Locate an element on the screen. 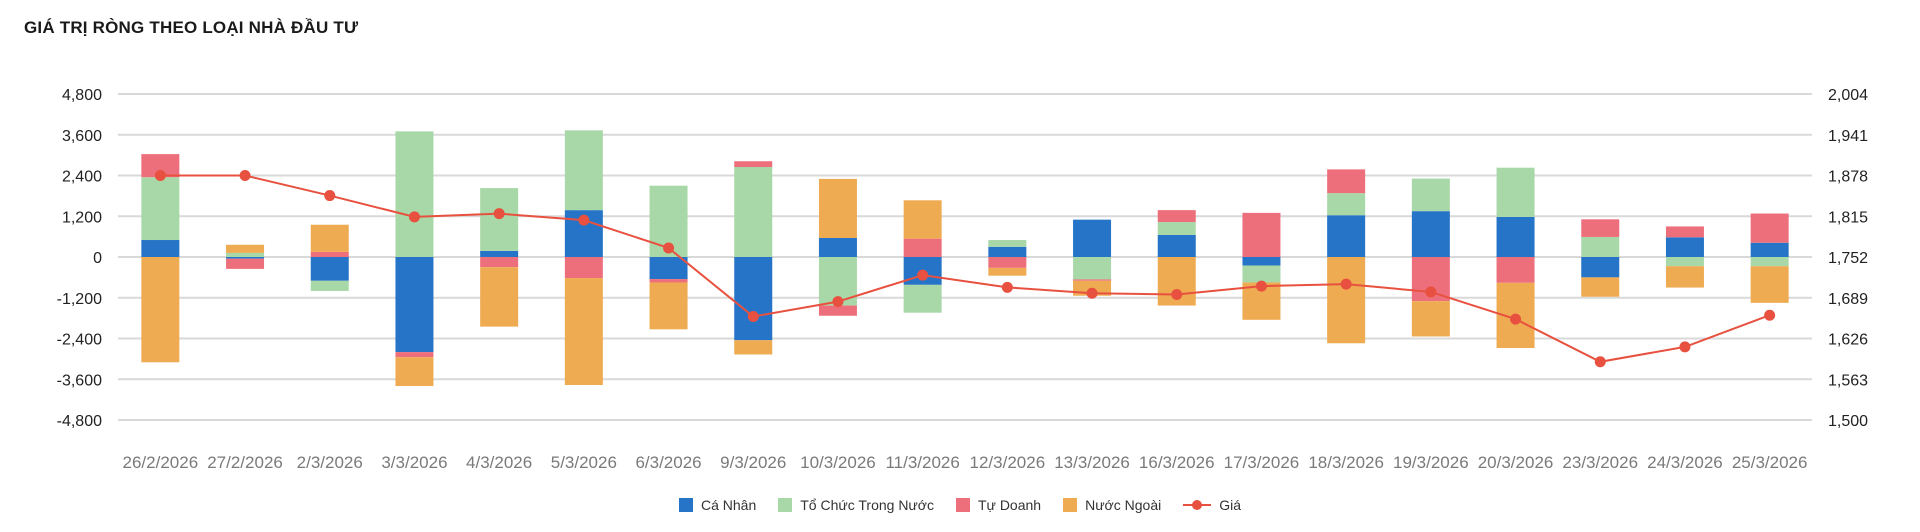  y-right-tick-label: 1,563 is located at coordinates (1848, 380).